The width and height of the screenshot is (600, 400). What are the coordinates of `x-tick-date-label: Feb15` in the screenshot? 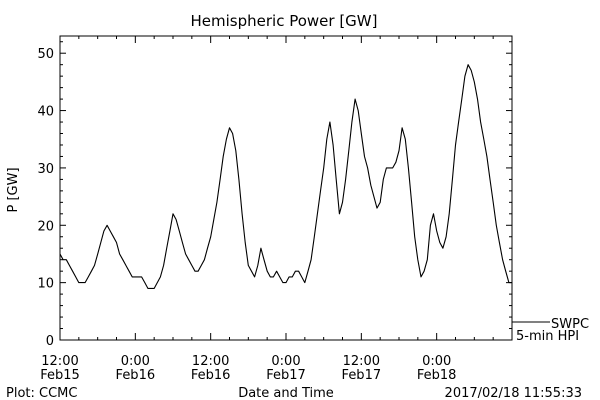 It's located at (60, 375).